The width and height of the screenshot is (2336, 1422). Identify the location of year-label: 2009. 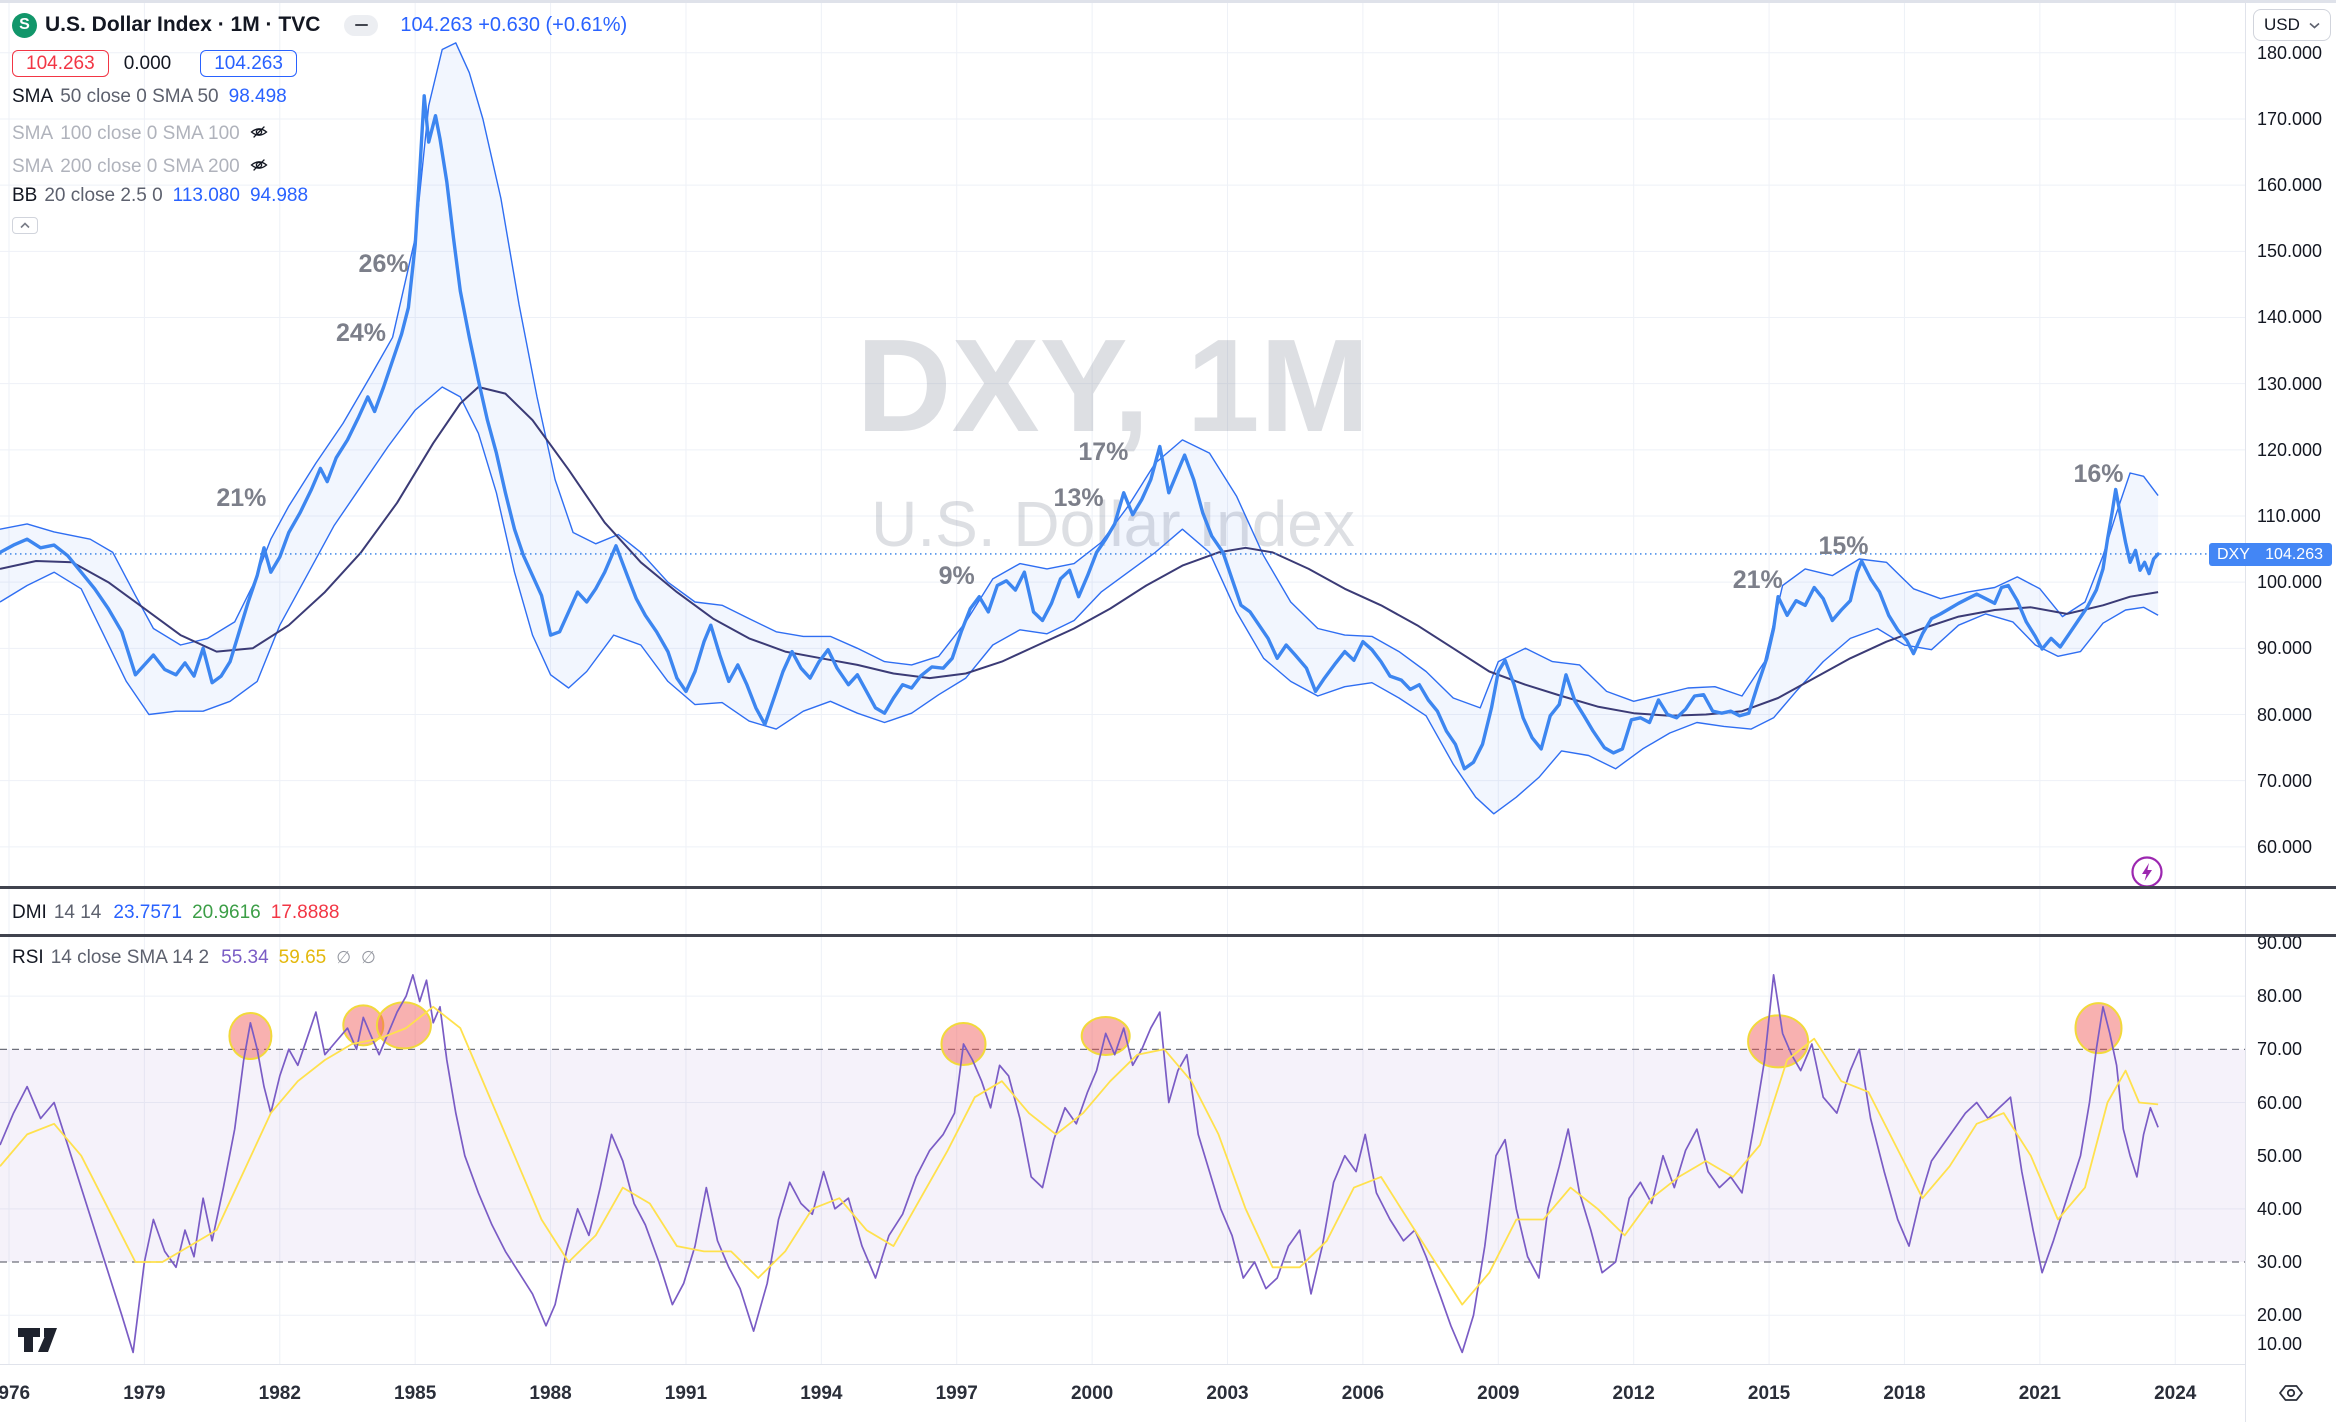
(1498, 1393).